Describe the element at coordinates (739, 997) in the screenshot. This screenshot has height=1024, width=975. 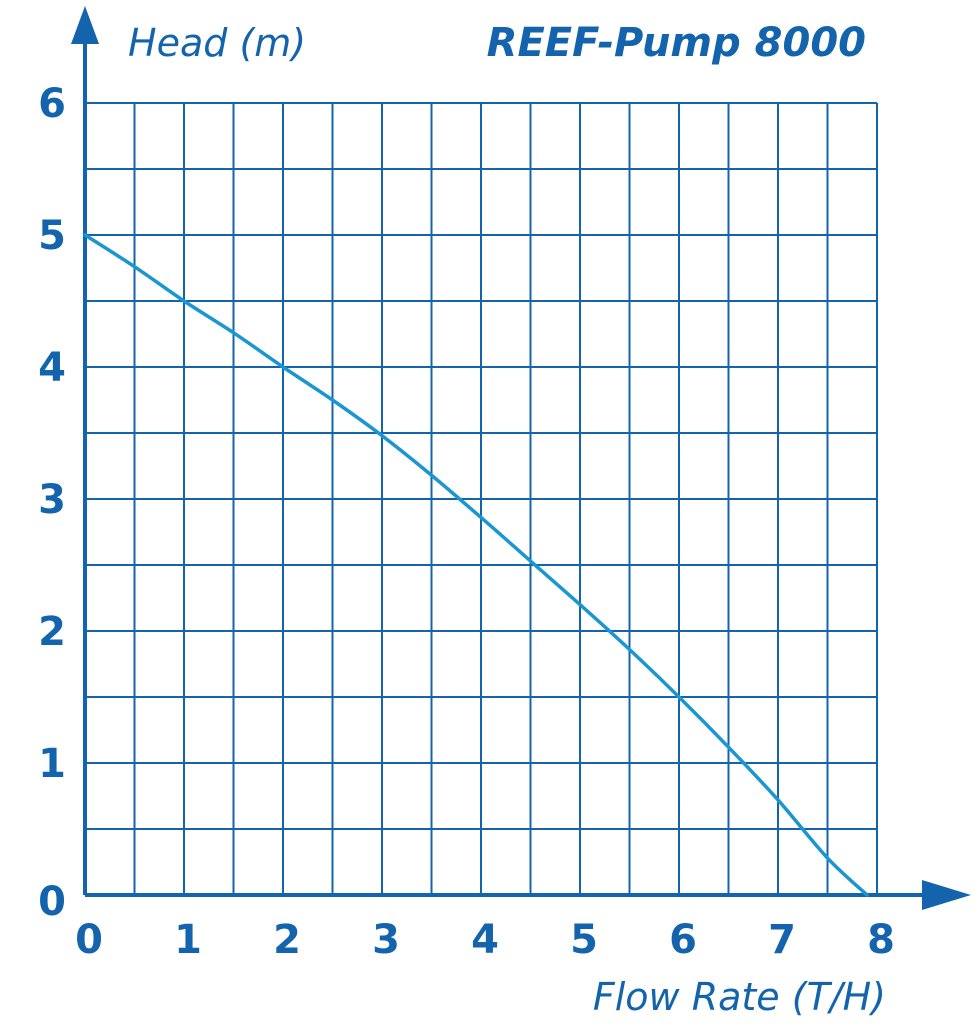
I see `x-axis-label: Flow Rate (T/H)` at that location.